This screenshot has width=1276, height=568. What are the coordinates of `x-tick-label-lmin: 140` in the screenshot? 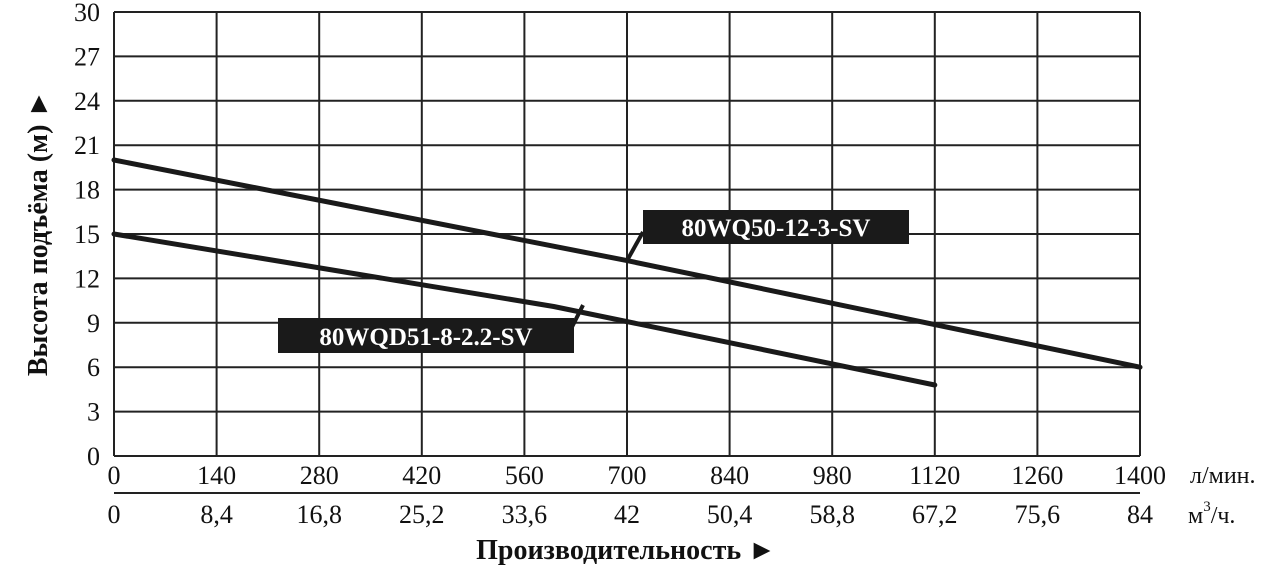 It's located at (216, 475).